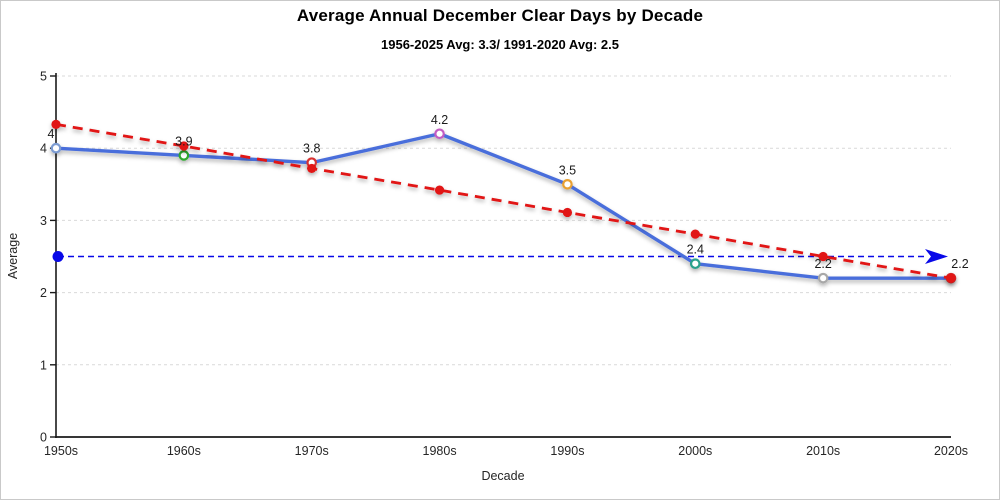  Describe the element at coordinates (951, 451) in the screenshot. I see `svg-text: 2020s` at that location.